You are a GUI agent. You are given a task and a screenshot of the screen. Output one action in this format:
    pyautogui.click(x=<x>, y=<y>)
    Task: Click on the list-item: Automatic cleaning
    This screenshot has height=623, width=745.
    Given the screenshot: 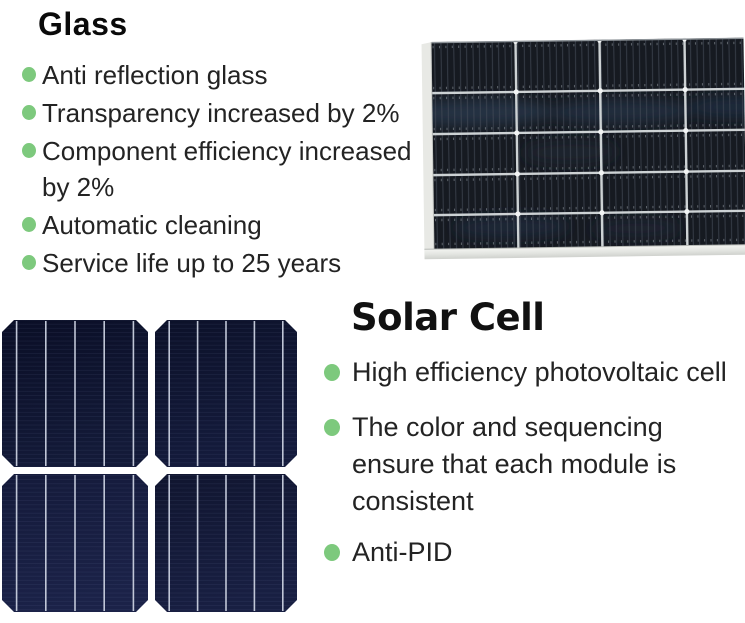 What is the action you would take?
    pyautogui.click(x=221, y=225)
    